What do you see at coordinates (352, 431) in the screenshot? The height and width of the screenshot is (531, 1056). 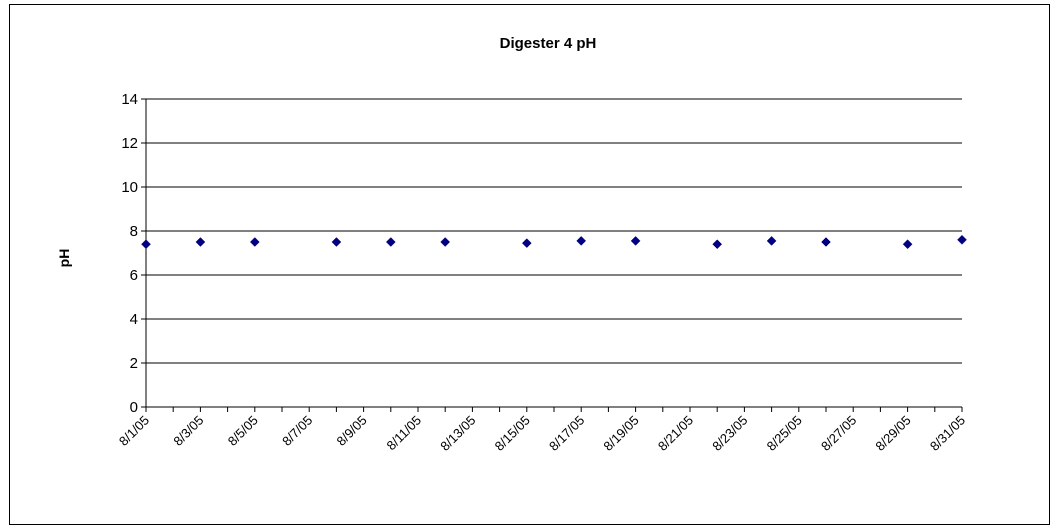 I see `x-tick-label: 8/9/05` at bounding box center [352, 431].